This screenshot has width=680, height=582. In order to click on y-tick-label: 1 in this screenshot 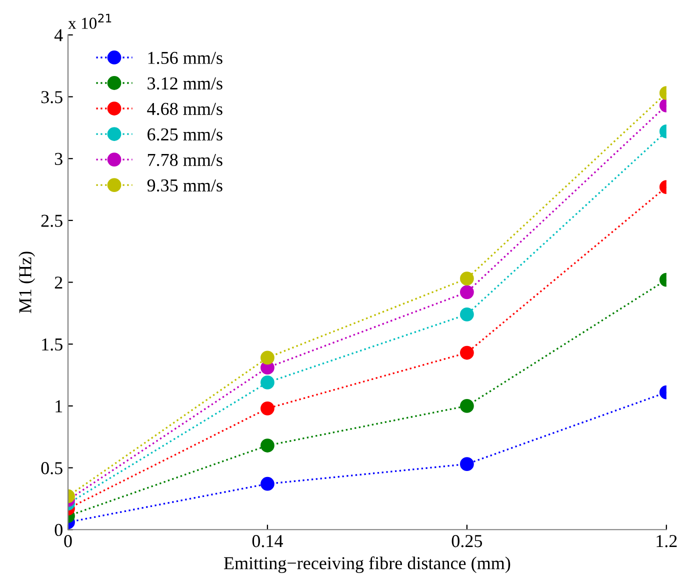, I will do `click(59, 406)`.